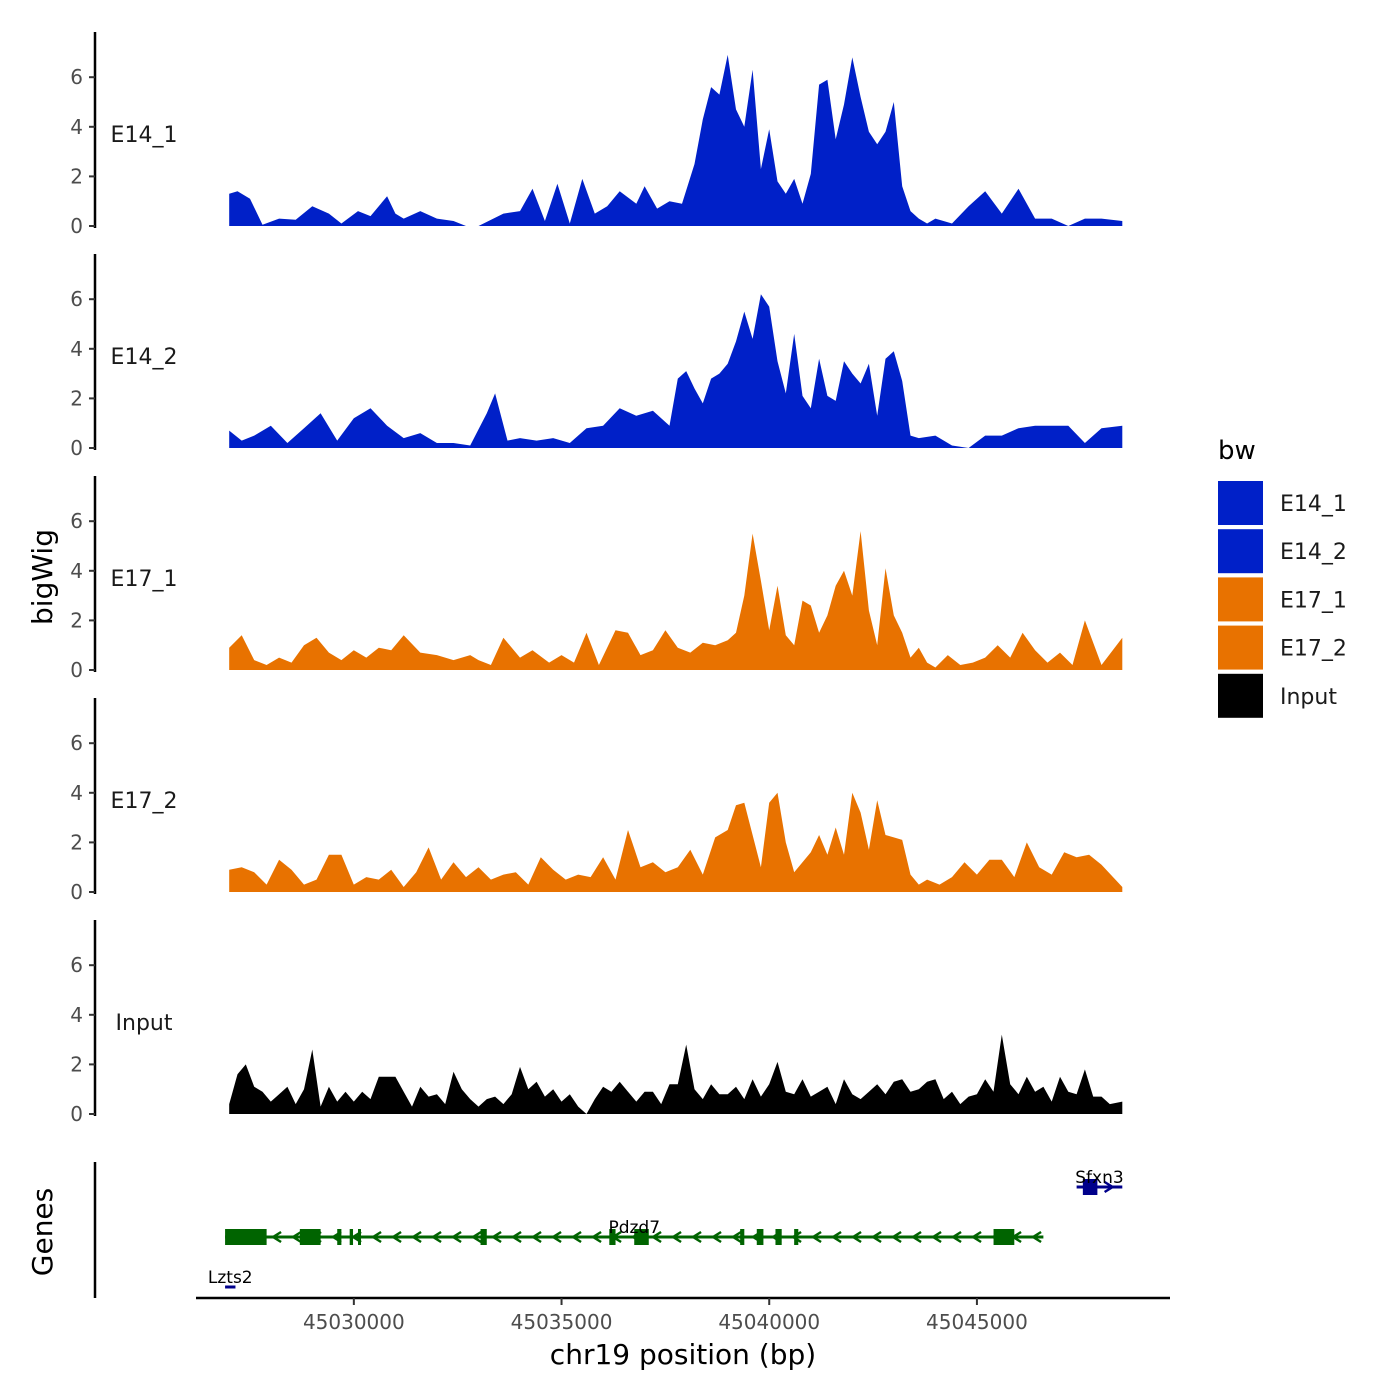 This screenshot has height=1400, width=1400. I want to click on gene-label-lzts2: Lzts2, so click(230, 1278).